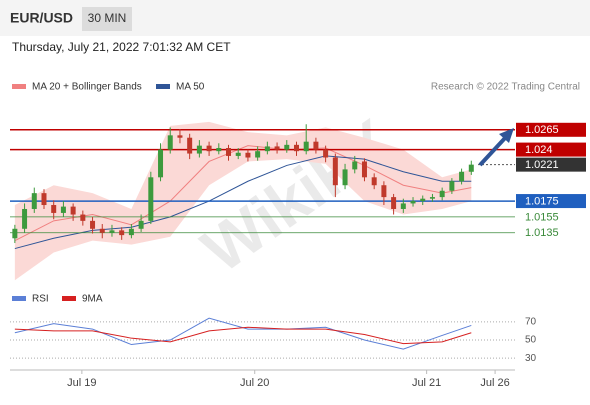  I want to click on level-label: 1.0221, so click(542, 165).